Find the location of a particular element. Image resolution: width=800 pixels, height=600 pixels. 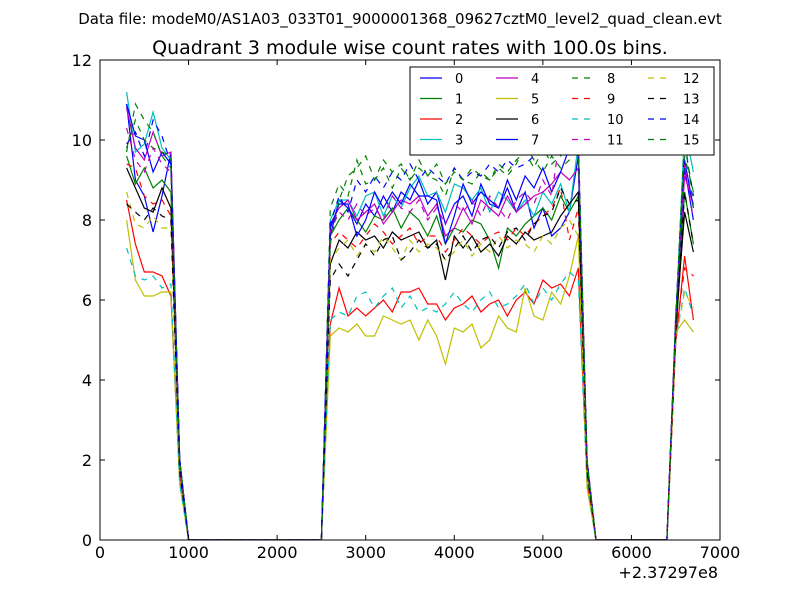

legend-label-13: 13 is located at coordinates (691, 100).